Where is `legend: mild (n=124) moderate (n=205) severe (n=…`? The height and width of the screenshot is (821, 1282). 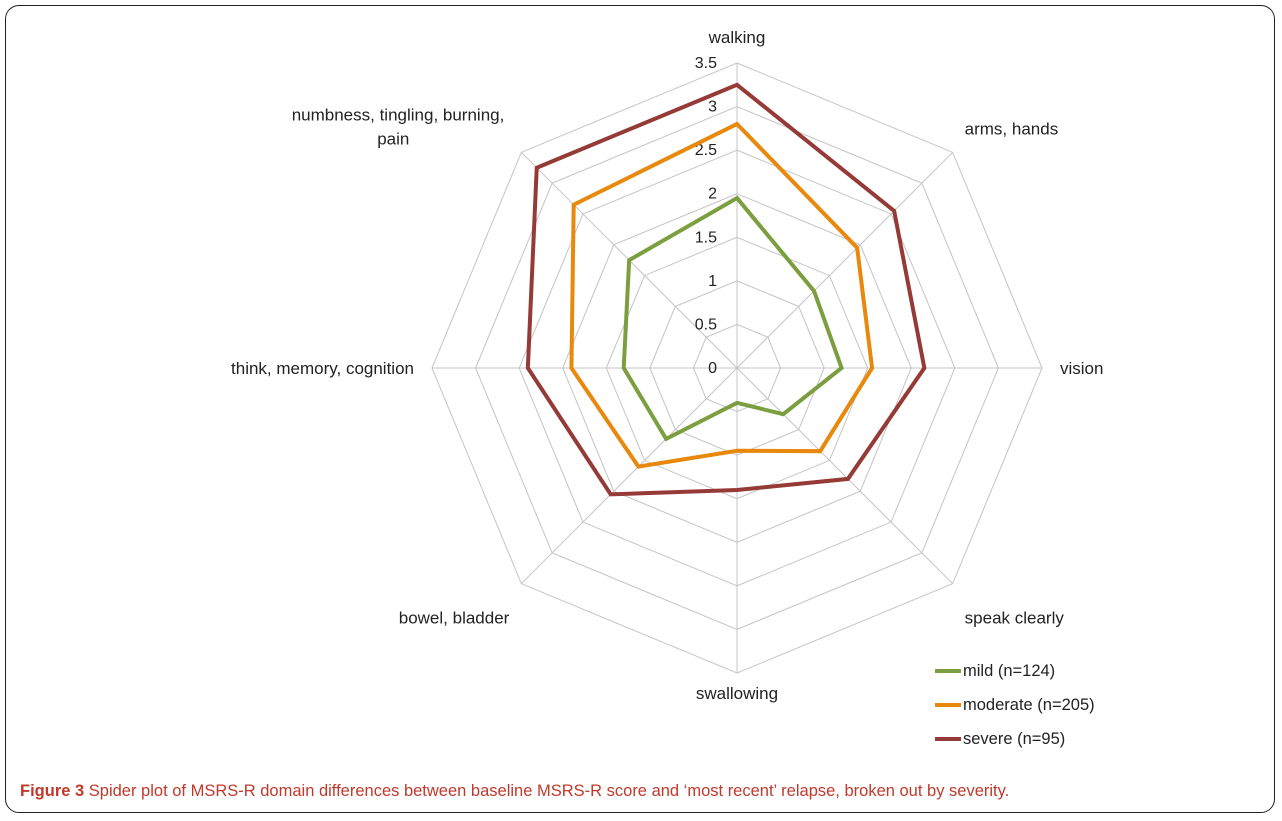
legend: mild (n=124) moderate (n=205) severe (n=… is located at coordinates (1015, 705).